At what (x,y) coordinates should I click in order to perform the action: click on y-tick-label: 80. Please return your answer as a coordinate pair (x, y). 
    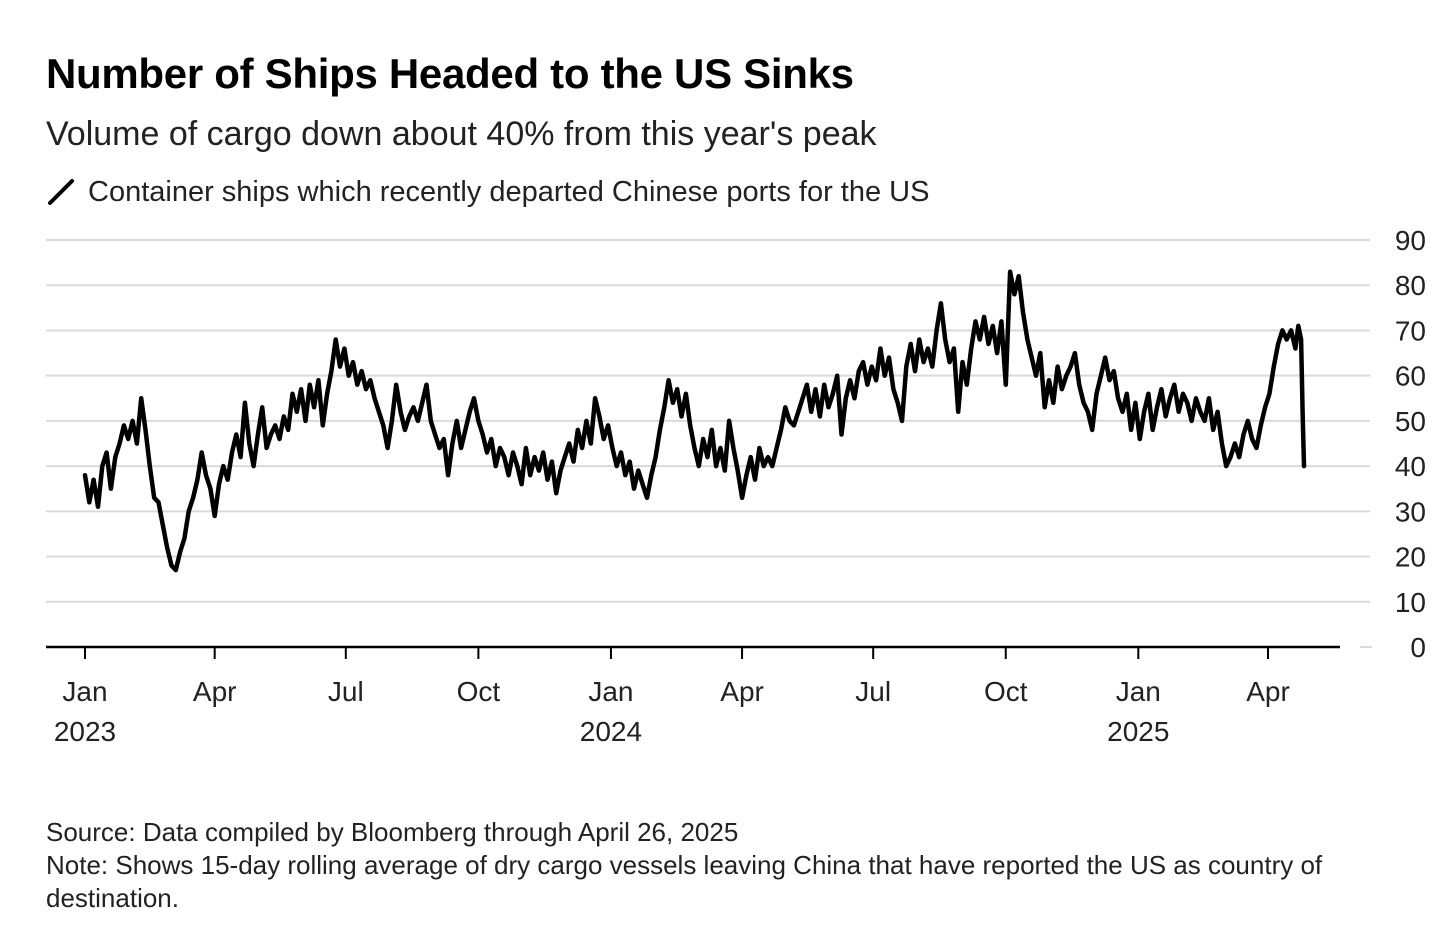
    Looking at the image, I should click on (1410, 285).